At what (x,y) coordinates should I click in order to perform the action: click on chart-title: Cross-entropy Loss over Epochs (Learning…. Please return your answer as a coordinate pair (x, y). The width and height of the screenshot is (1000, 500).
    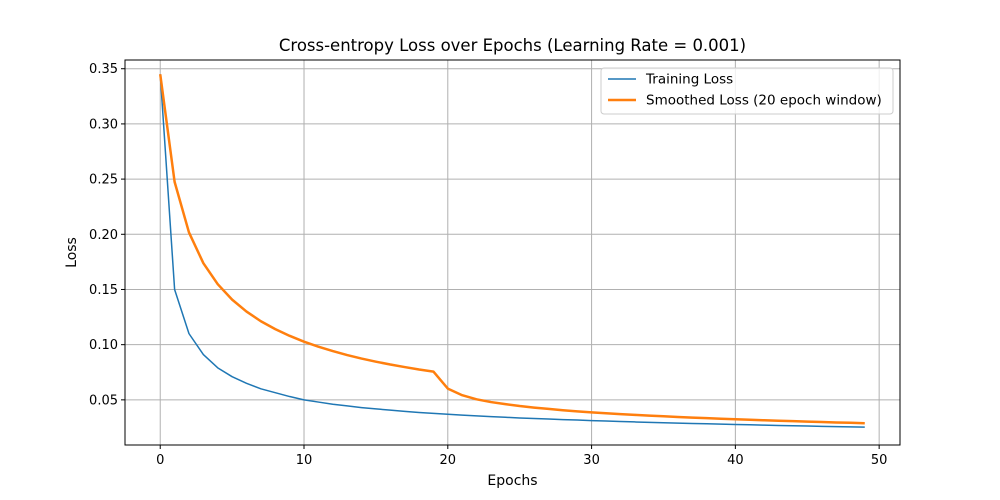
    Looking at the image, I should click on (512, 45).